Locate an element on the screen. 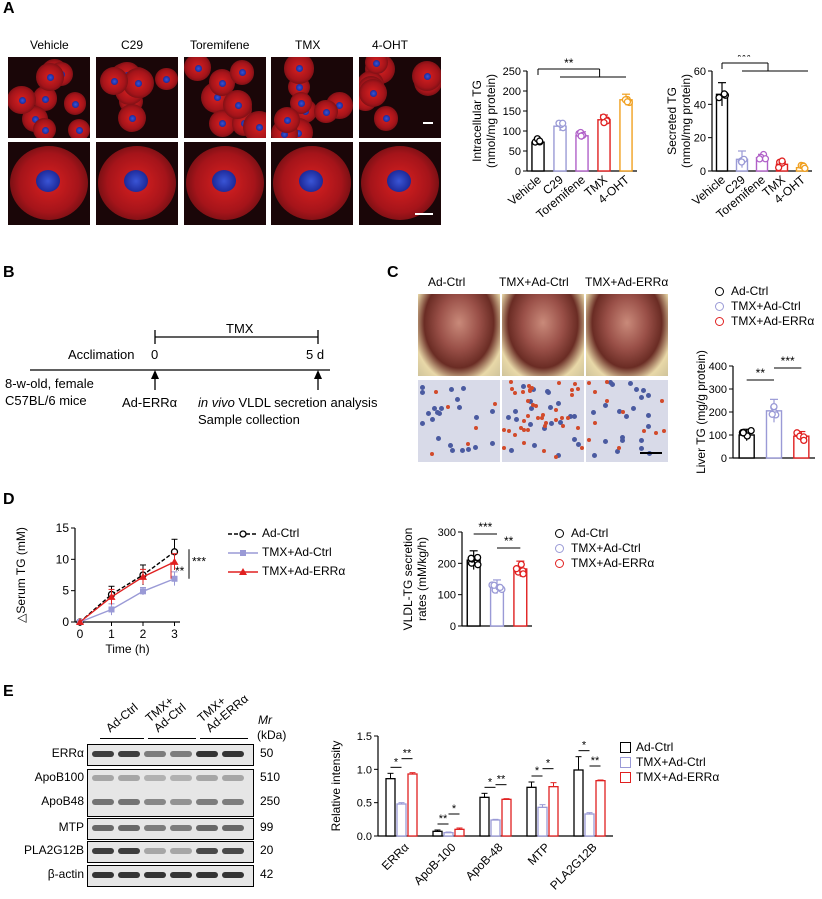 The height and width of the screenshot is (899, 822). y-axis-subtitle: (nmol/mg protein) is located at coordinates (491, 121).